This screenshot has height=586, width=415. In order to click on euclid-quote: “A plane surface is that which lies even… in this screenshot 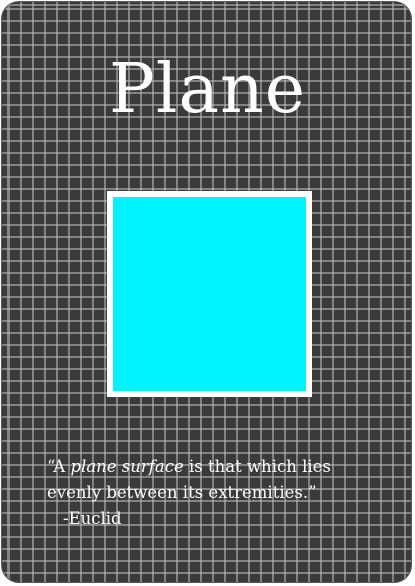, I will do `click(217, 493)`.